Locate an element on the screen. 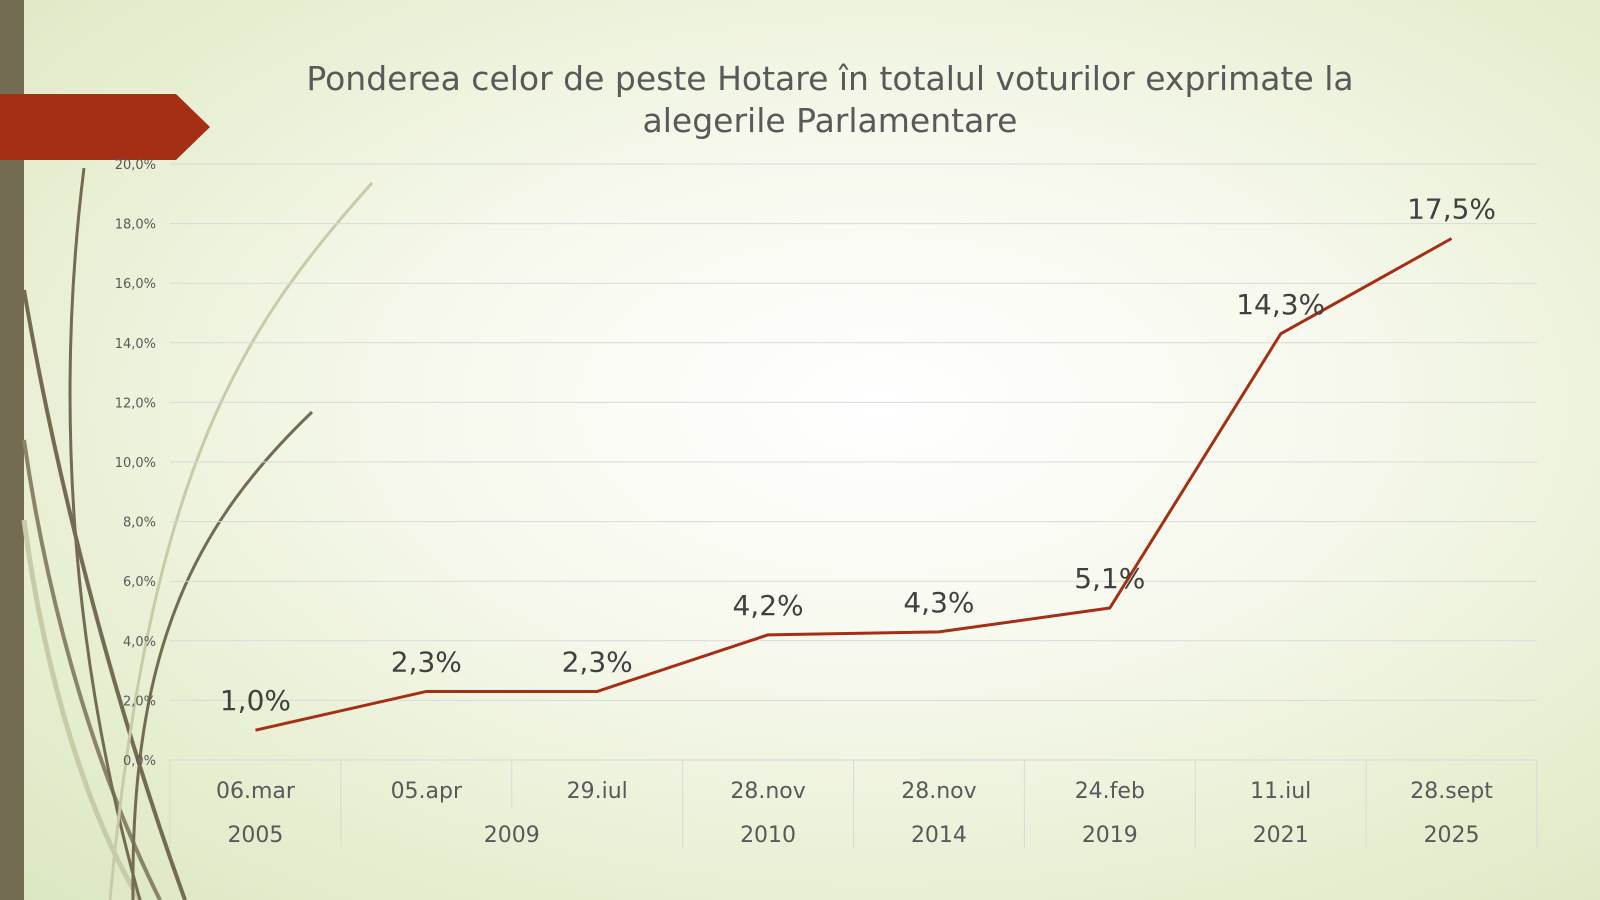  y-tick-label: 0,0% is located at coordinates (139, 761).